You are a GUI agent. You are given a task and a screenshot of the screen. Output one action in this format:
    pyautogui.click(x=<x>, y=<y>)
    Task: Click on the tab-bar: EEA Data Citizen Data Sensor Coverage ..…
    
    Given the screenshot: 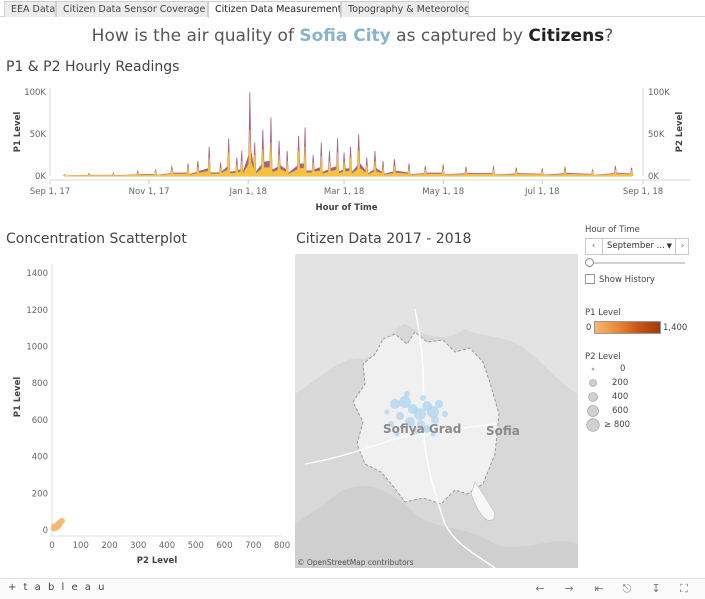 What is the action you would take?
    pyautogui.click(x=352, y=9)
    